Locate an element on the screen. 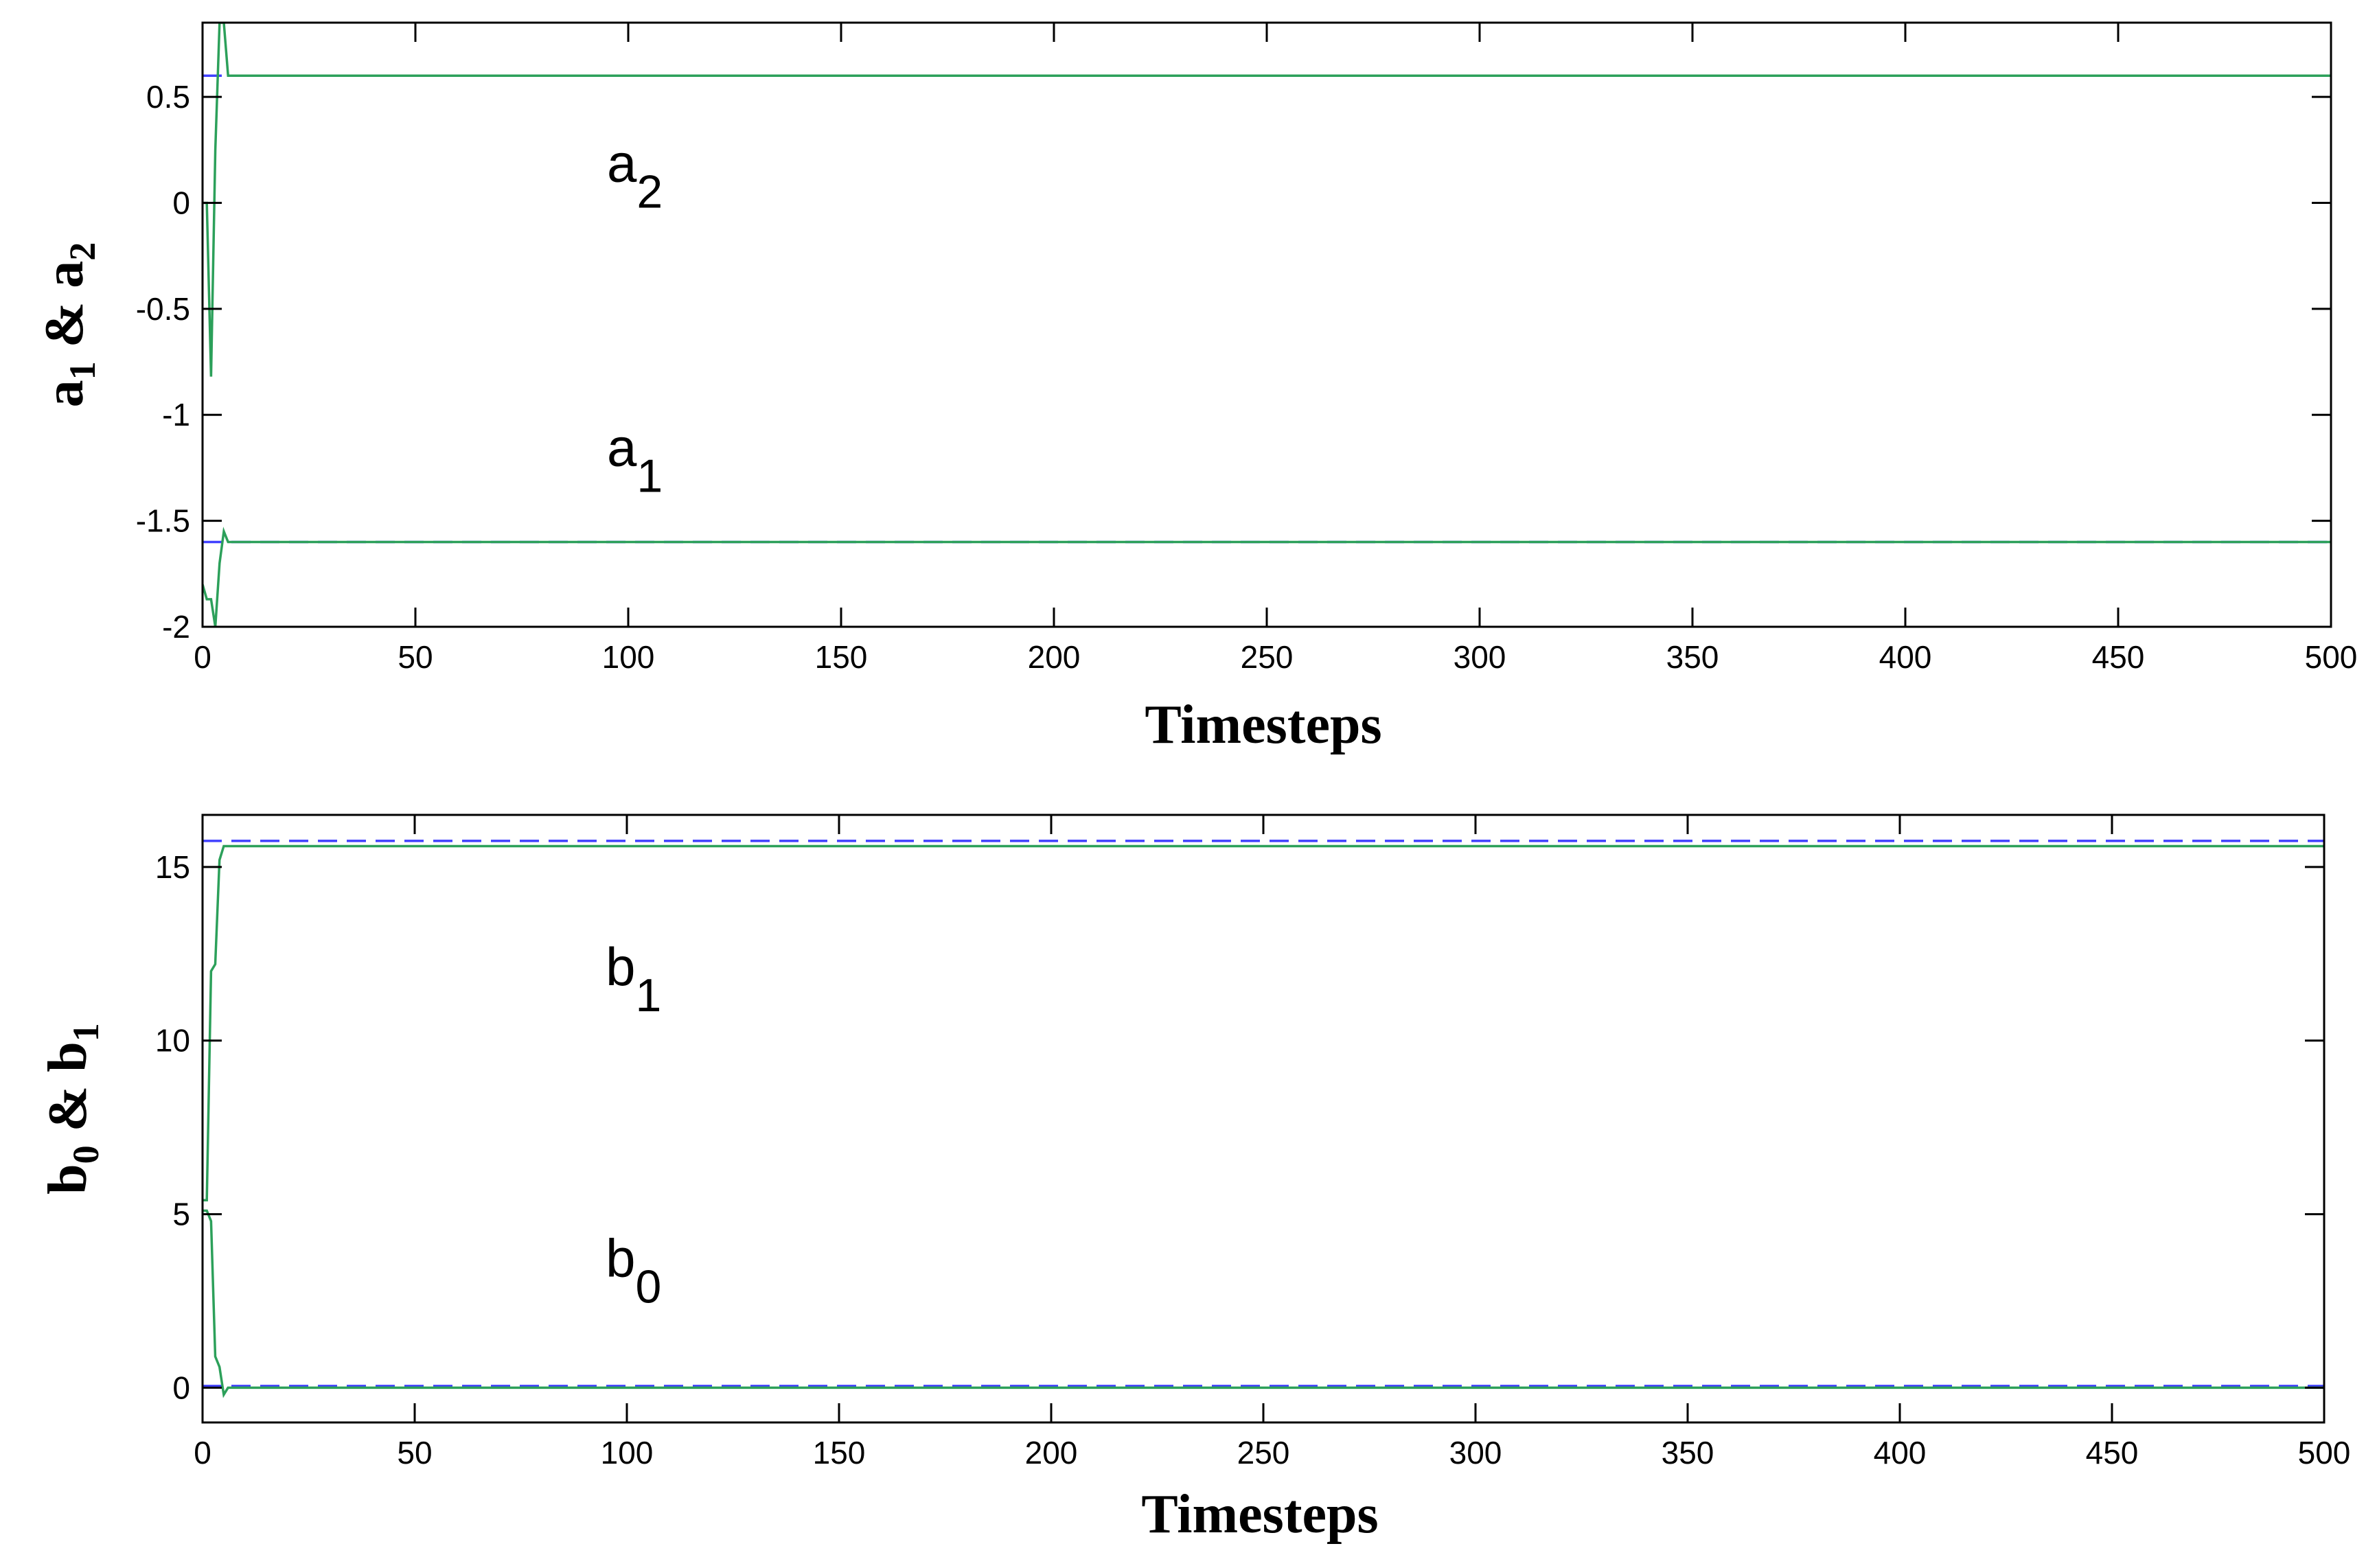 The height and width of the screenshot is (1568, 2377). panel-b-x-tick-label: 150 is located at coordinates (840, 1453).